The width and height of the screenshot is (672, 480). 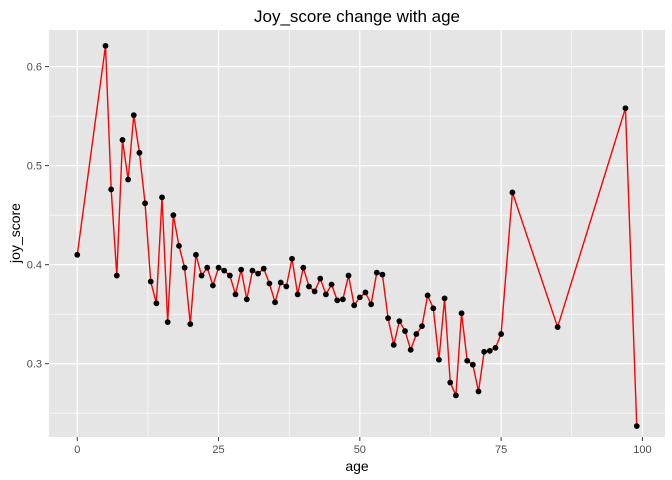 I want to click on y-tick-label: 0.6, so click(x=34, y=68).